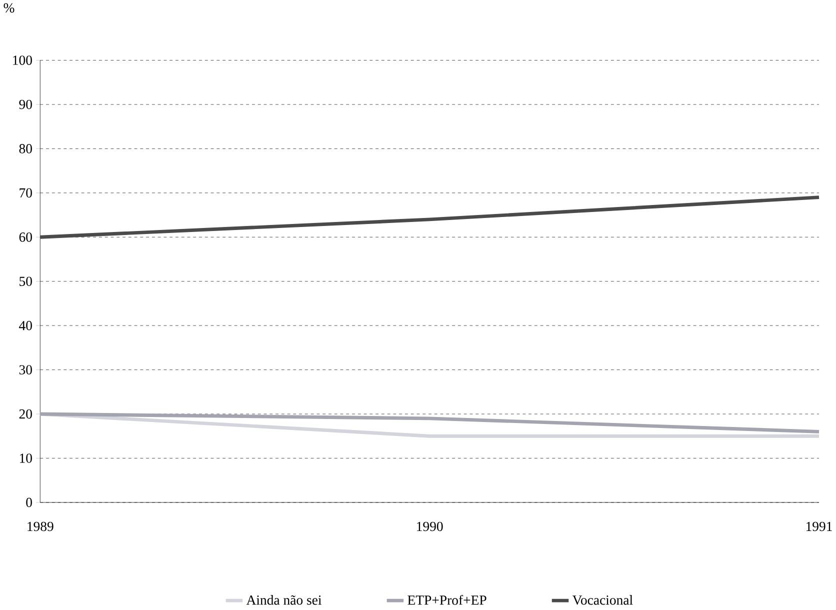 The width and height of the screenshot is (836, 610). What do you see at coordinates (25, 325) in the screenshot?
I see `y-tick-label: 40` at bounding box center [25, 325].